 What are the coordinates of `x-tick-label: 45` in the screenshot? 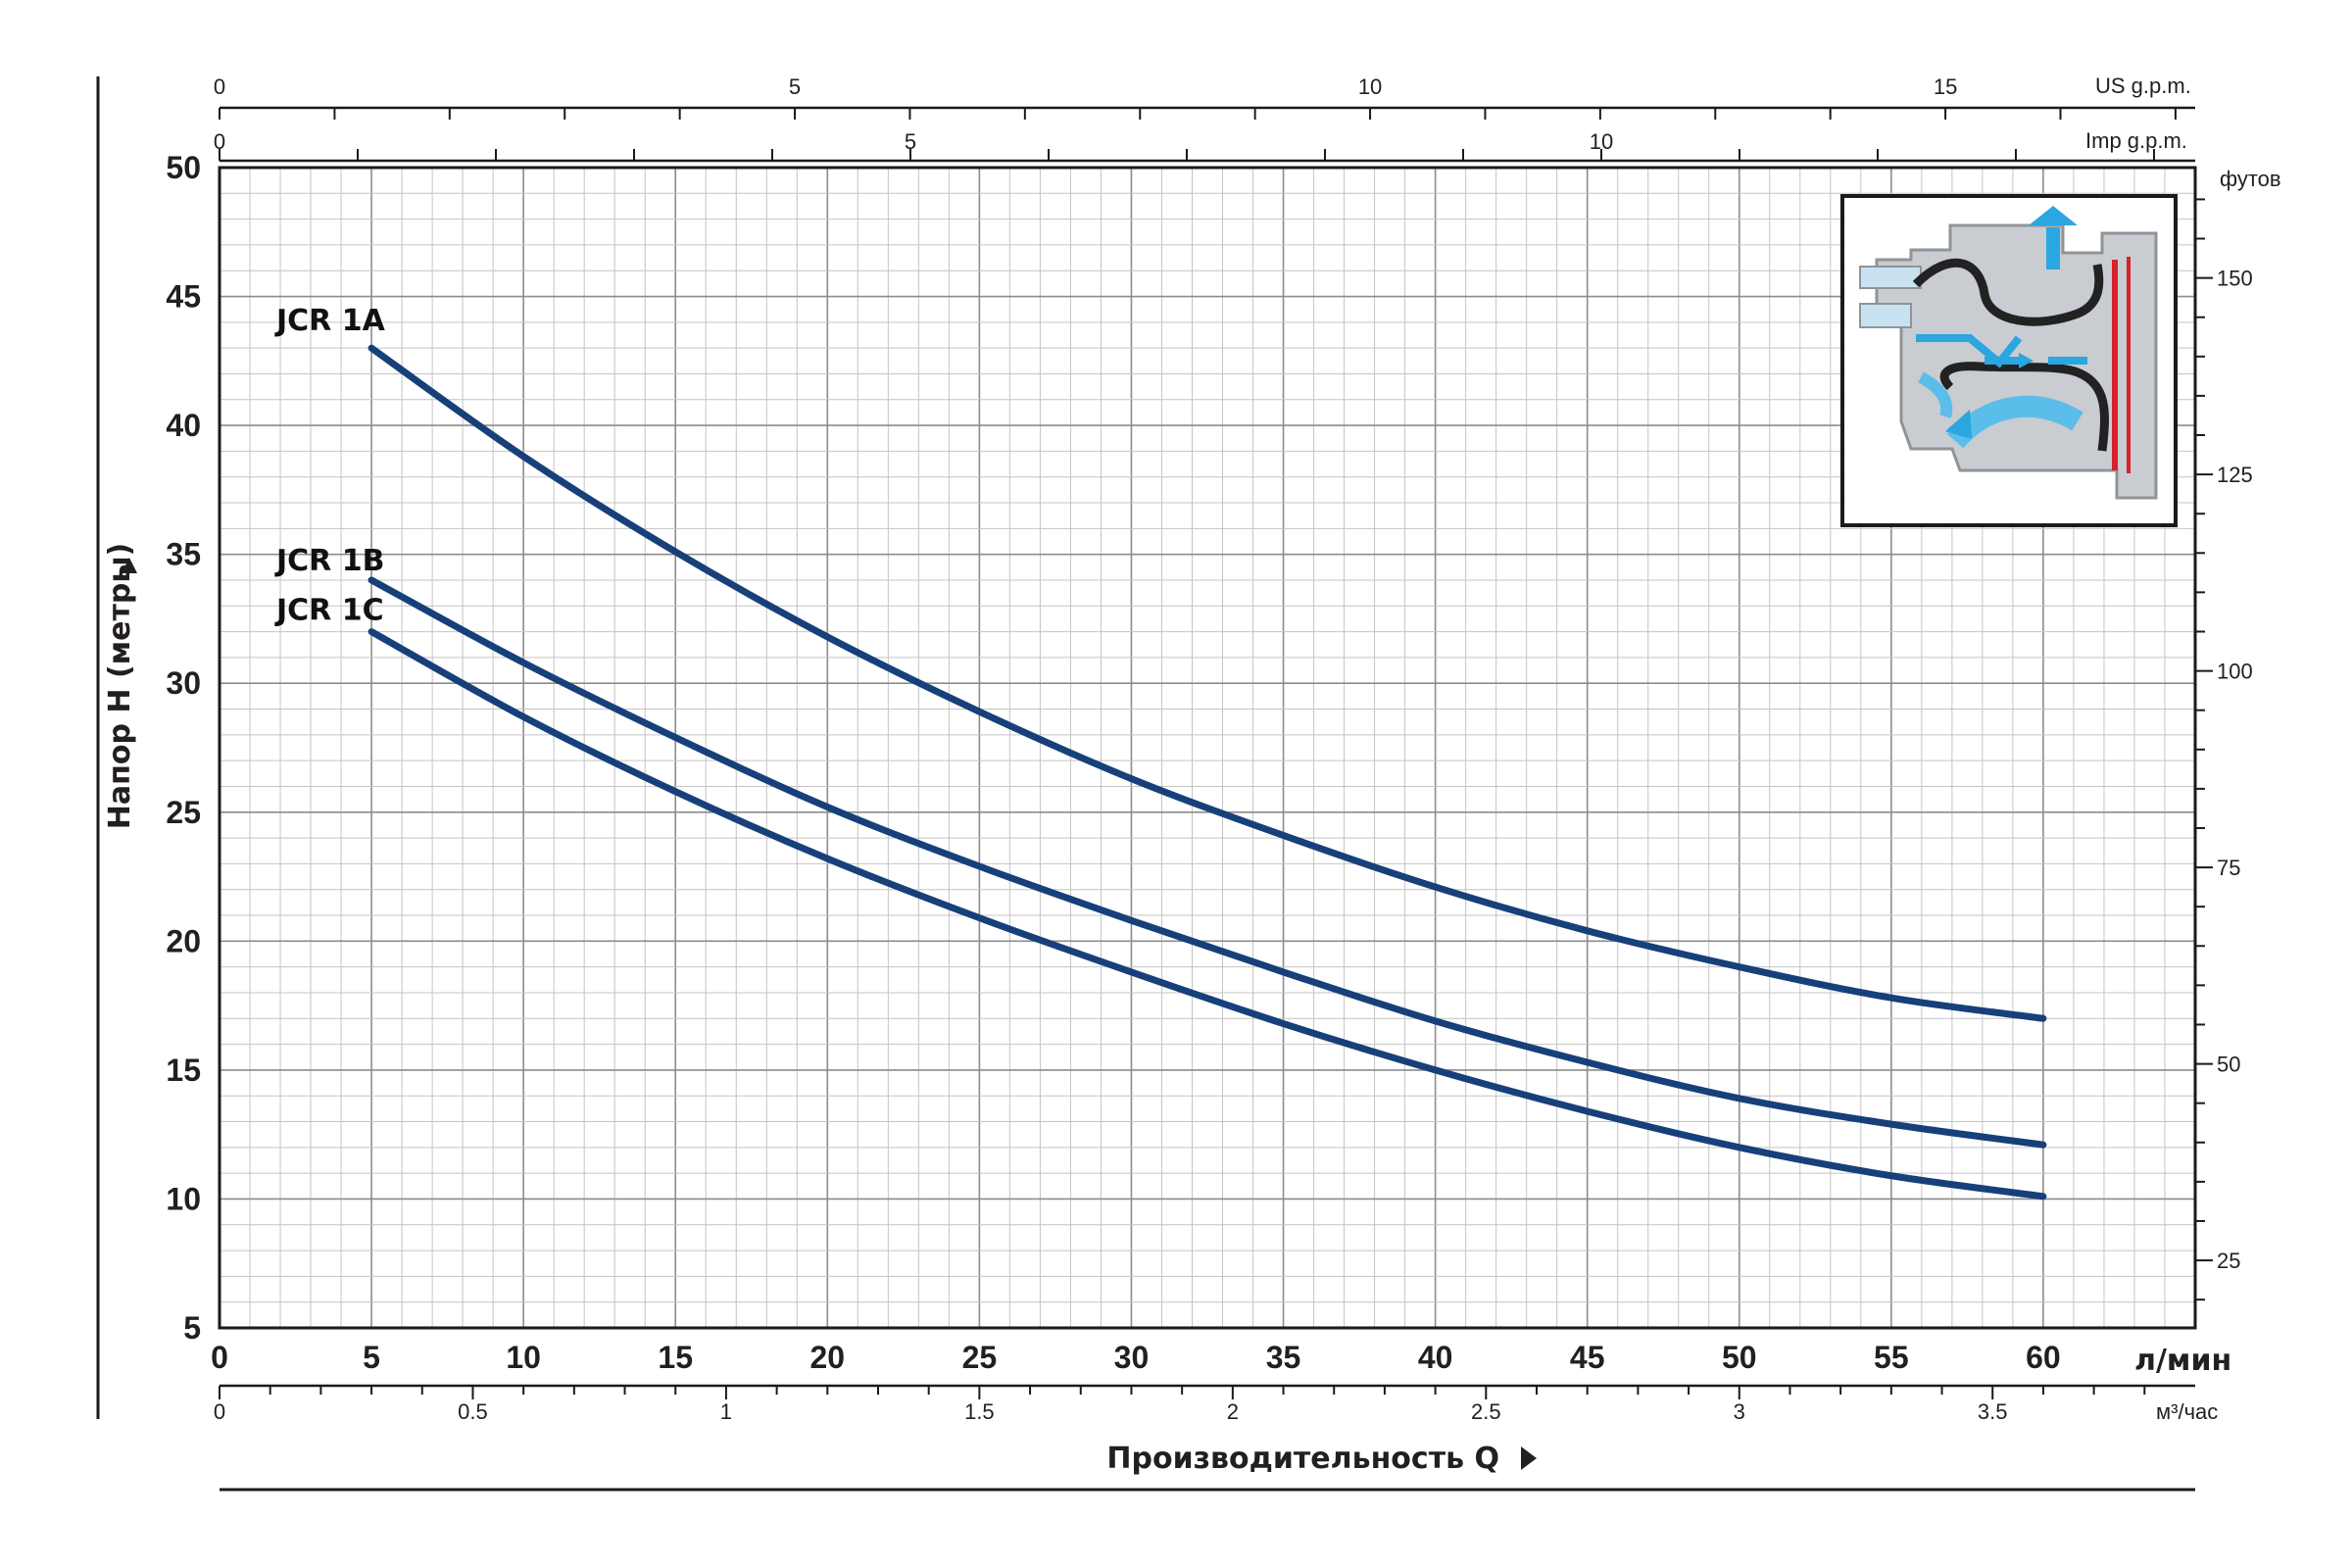 It's located at (1587, 1357).